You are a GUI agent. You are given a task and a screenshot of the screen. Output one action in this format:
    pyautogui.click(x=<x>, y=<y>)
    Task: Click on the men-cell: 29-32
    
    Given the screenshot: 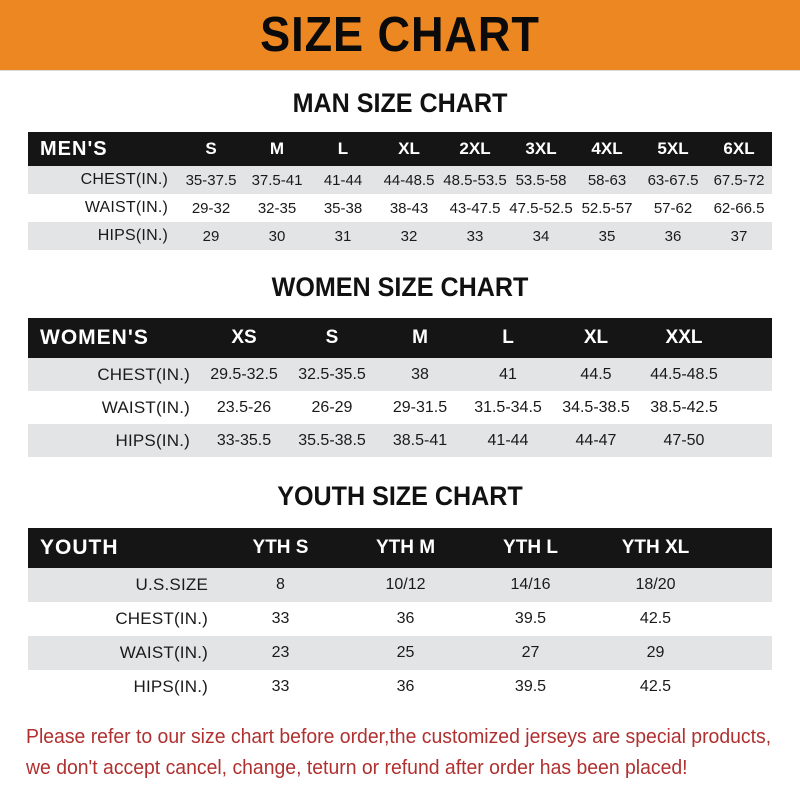 What is the action you would take?
    pyautogui.click(x=211, y=208)
    